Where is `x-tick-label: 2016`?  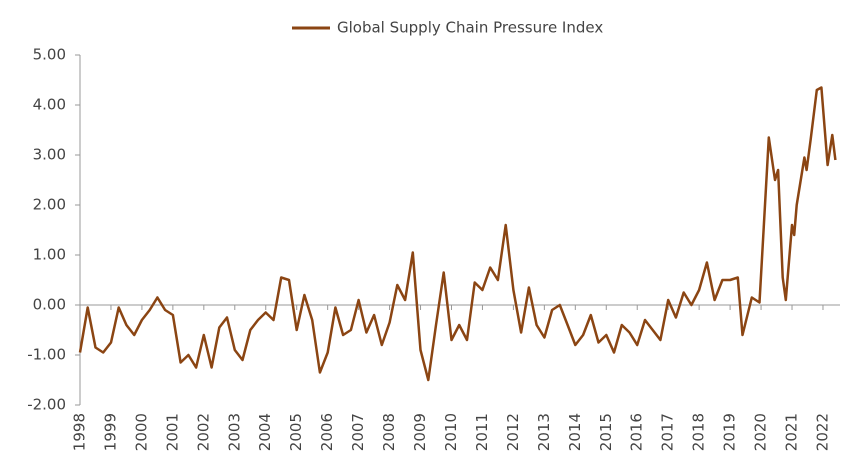 x-tick-label: 2016 is located at coordinates (637, 432).